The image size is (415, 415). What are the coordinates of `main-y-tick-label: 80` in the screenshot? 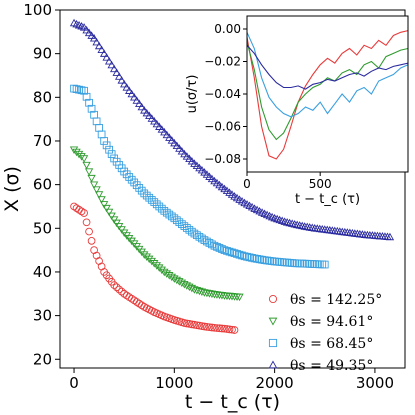 It's located at (42, 97).